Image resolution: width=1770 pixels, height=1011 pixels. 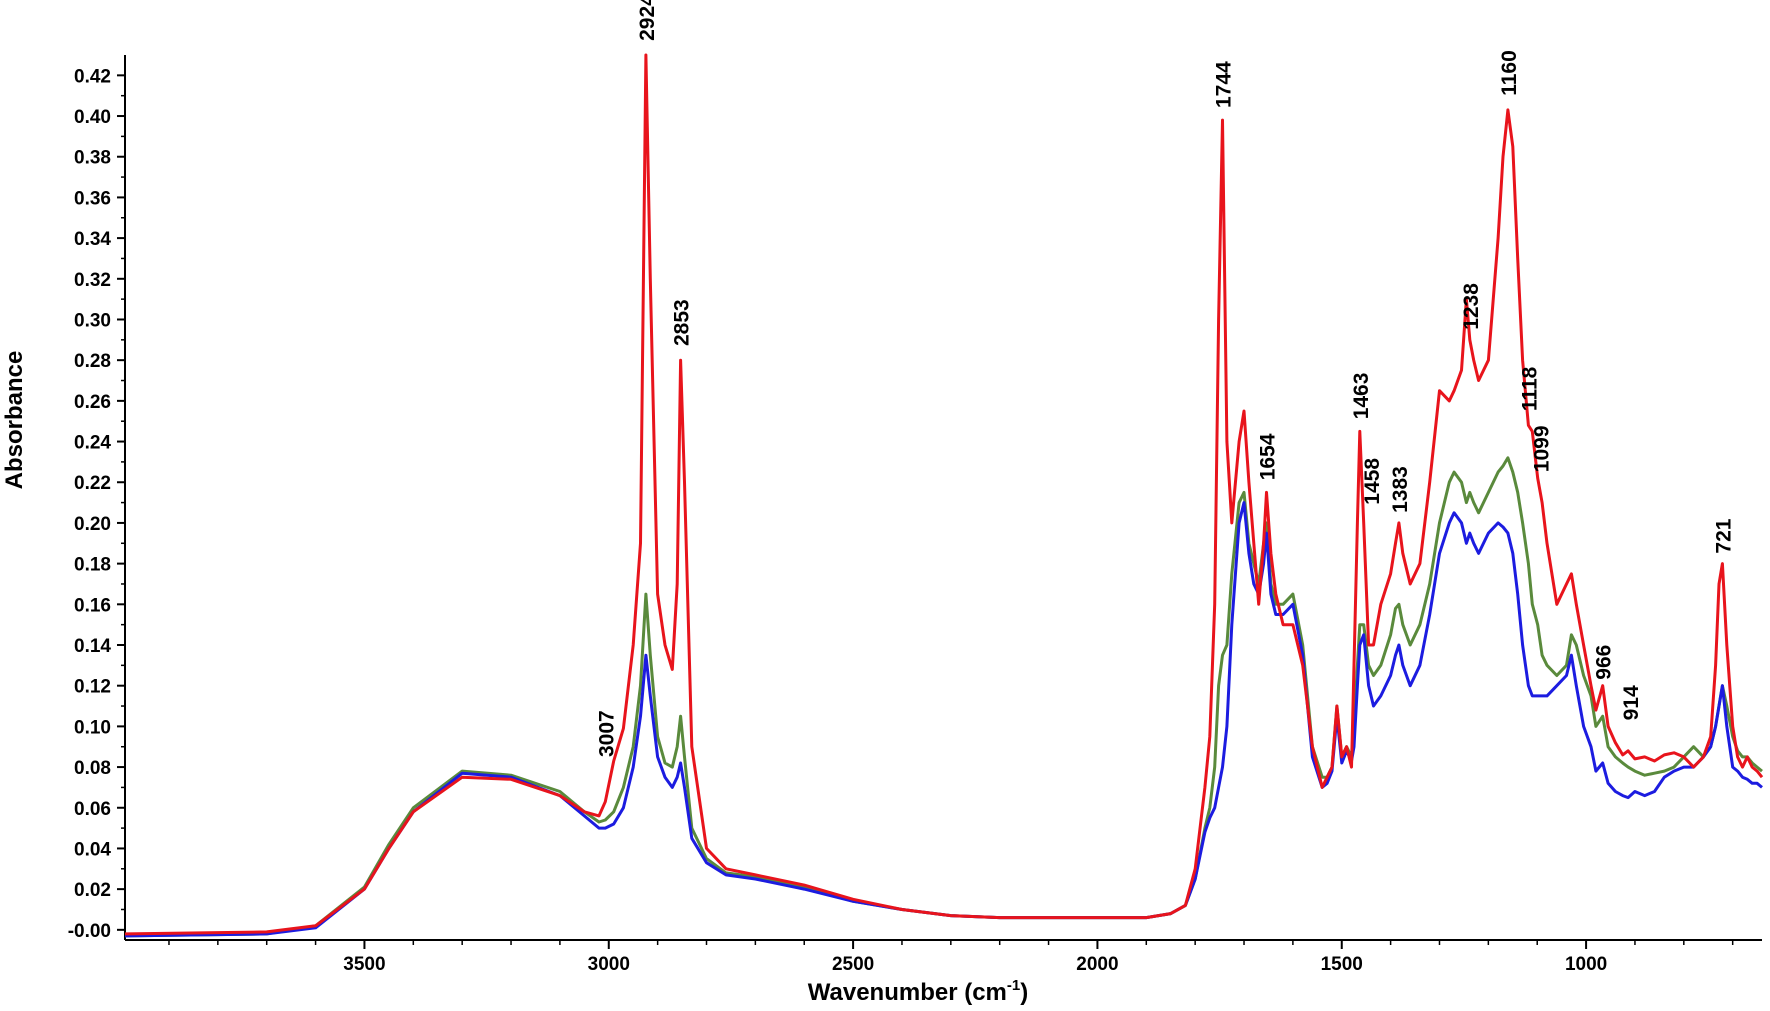 I want to click on peak-label: 914, so click(x=1631, y=702).